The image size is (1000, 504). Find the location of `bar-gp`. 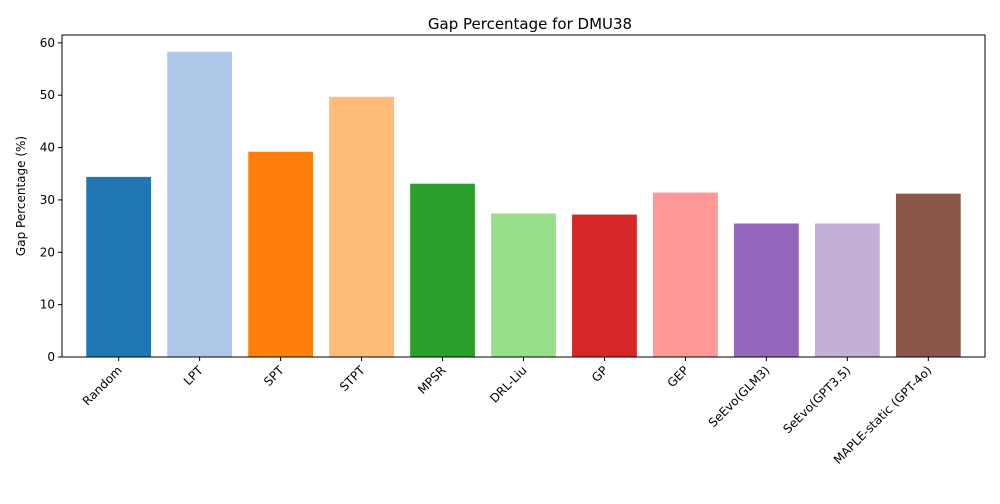

bar-gp is located at coordinates (604, 285).